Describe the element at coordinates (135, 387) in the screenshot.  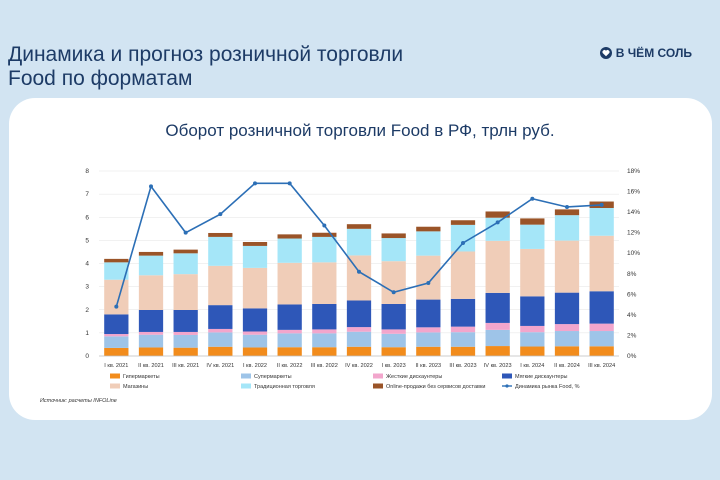
I see `legend-label: Магазины` at that location.